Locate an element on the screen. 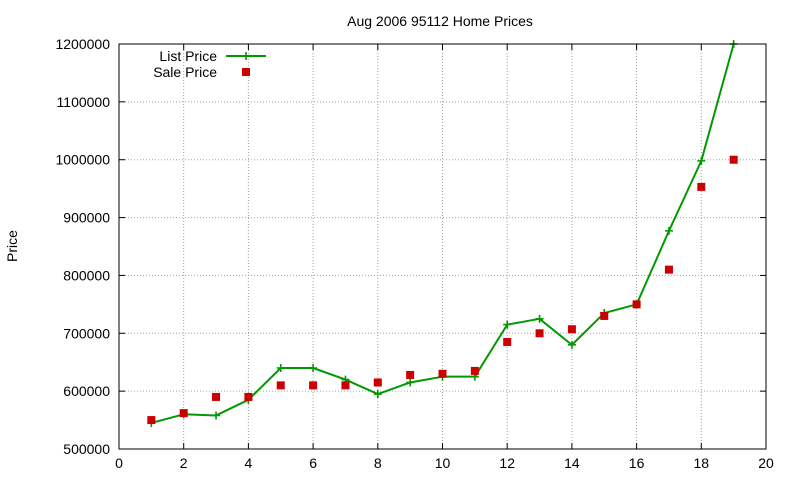 The width and height of the screenshot is (800, 480). legend-label-sale-price: Sale Price is located at coordinates (185, 72).